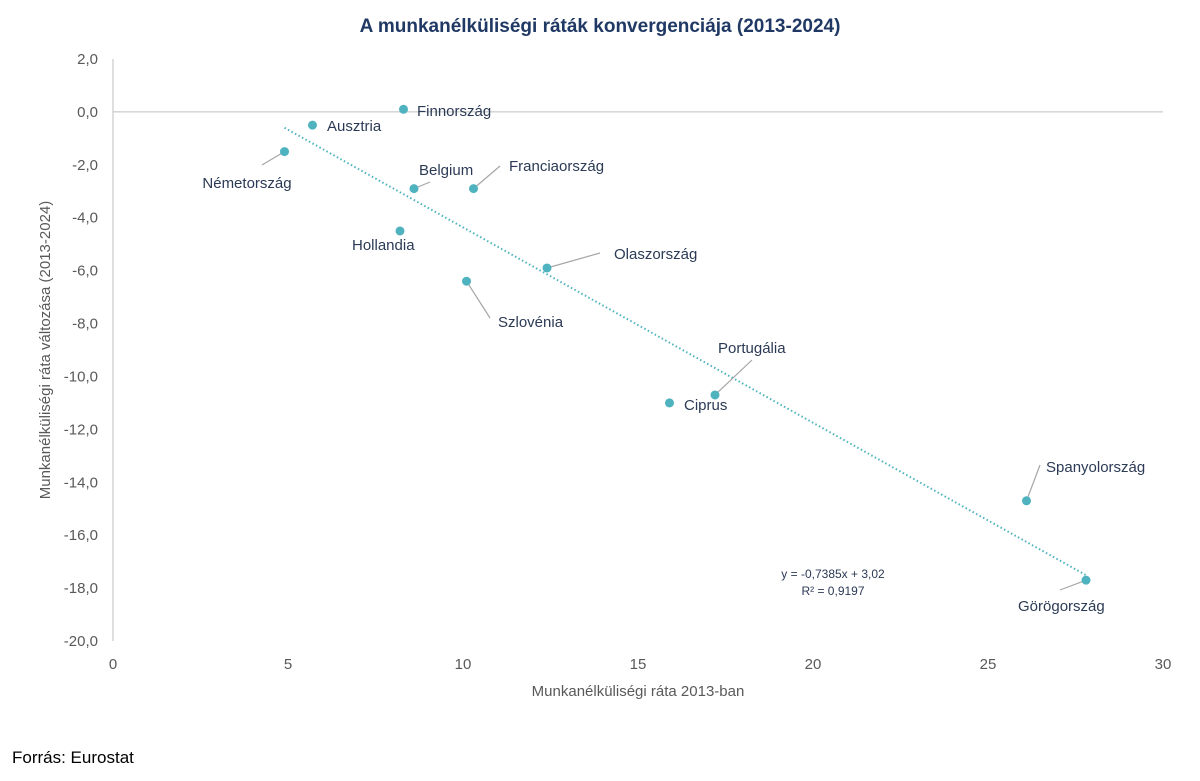 The image size is (1200, 781). Describe the element at coordinates (556, 166) in the screenshot. I see `data-label: Franciaország` at that location.